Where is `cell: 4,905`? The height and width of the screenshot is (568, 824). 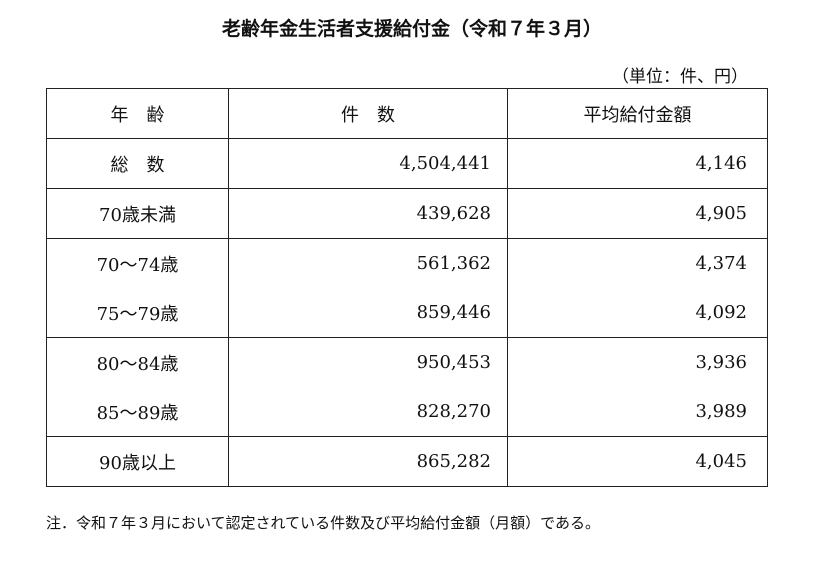 cell: 4,905 is located at coordinates (637, 213).